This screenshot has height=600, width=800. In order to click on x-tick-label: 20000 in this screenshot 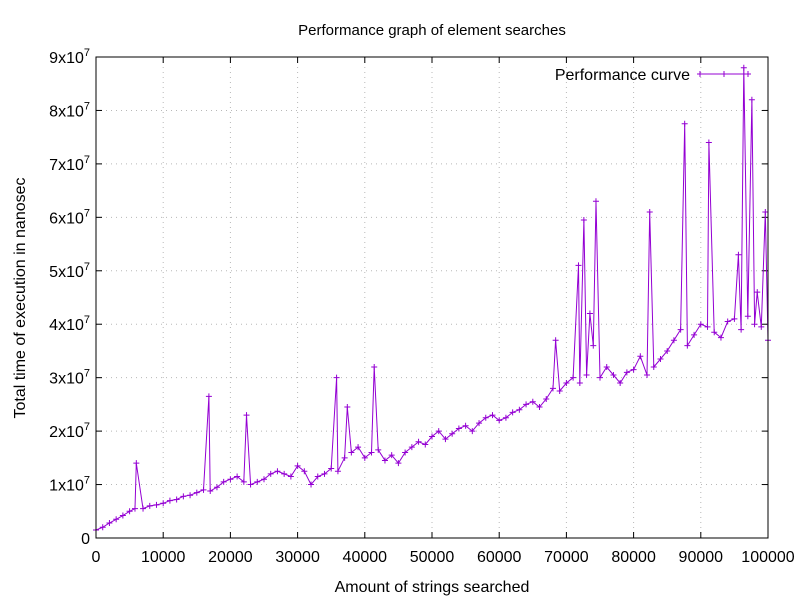, I will do `click(230, 557)`.